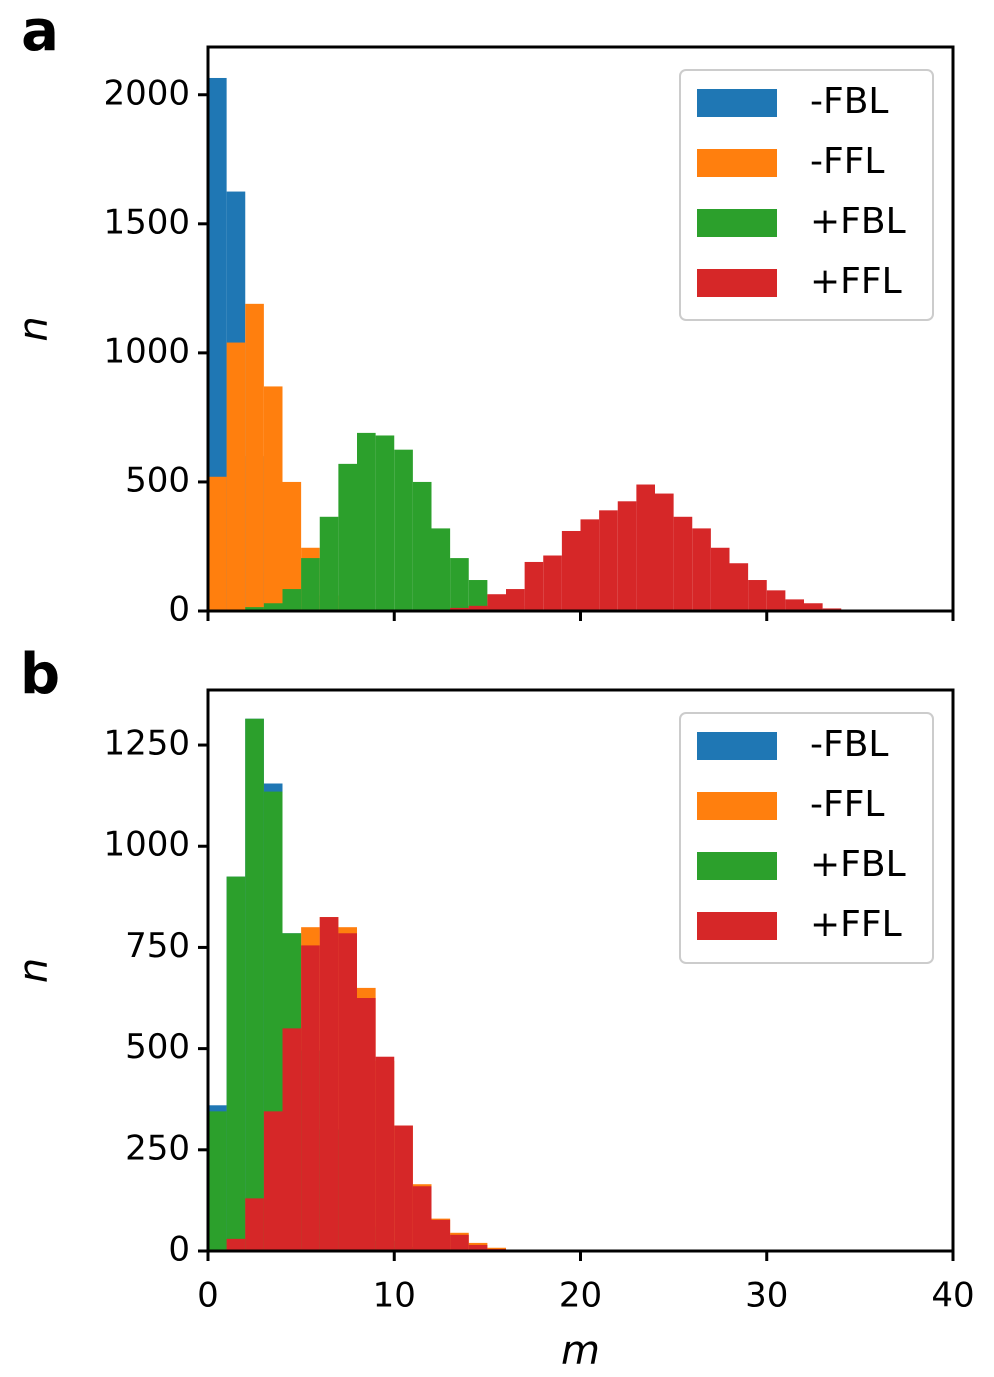  What do you see at coordinates (146, 744) in the screenshot?
I see `y-tick-label: 1250` at bounding box center [146, 744].